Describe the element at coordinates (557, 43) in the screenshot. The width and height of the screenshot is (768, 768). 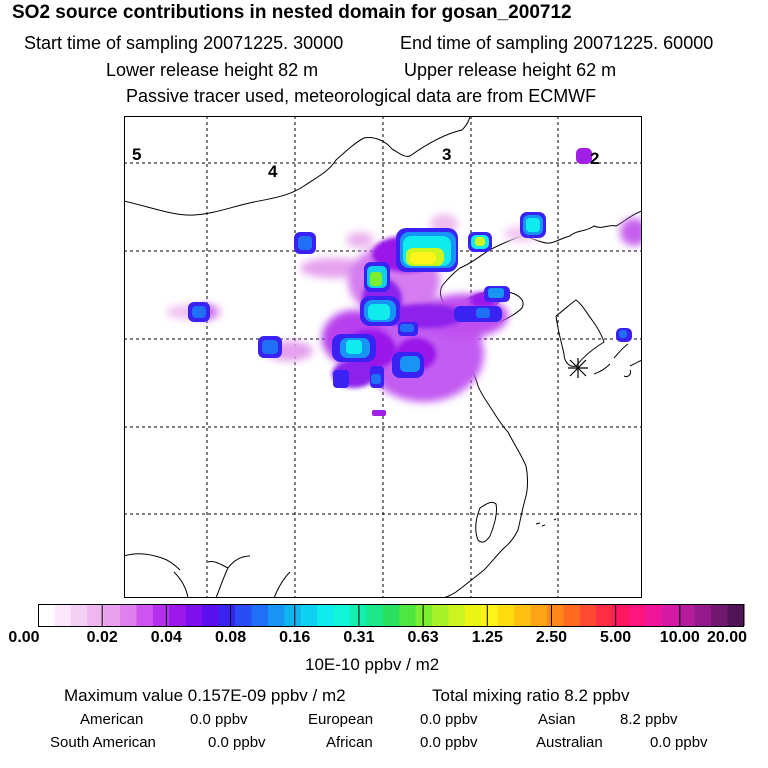
I see `end-time: End time of sampling 20071225. 60000` at that location.